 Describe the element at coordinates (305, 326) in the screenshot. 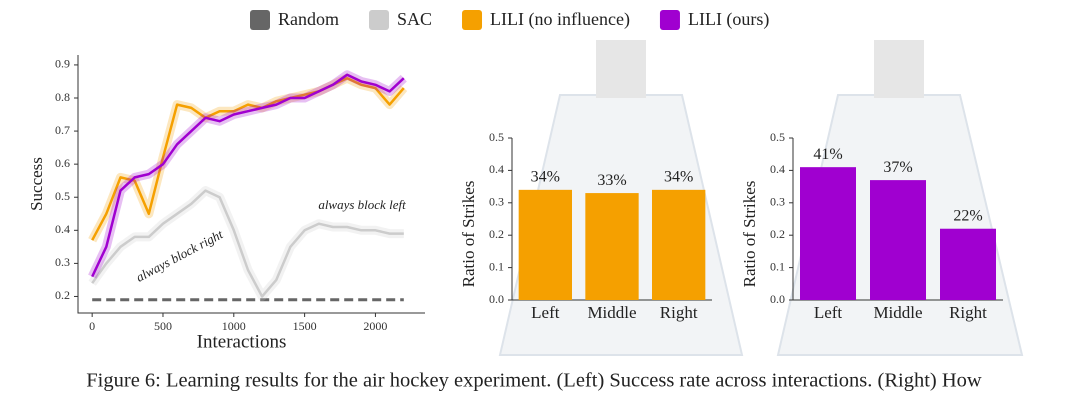

I see `x-tick-label: 1500` at that location.